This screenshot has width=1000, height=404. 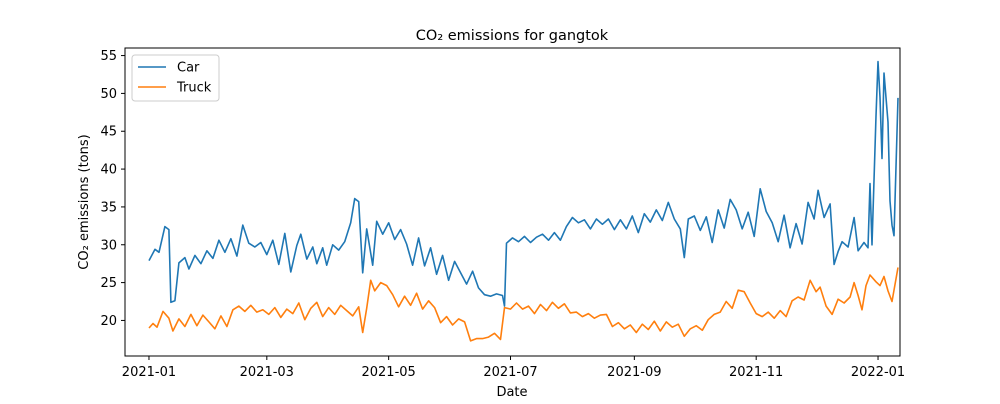 I want to click on y-tick-label: 50, so click(x=108, y=94).